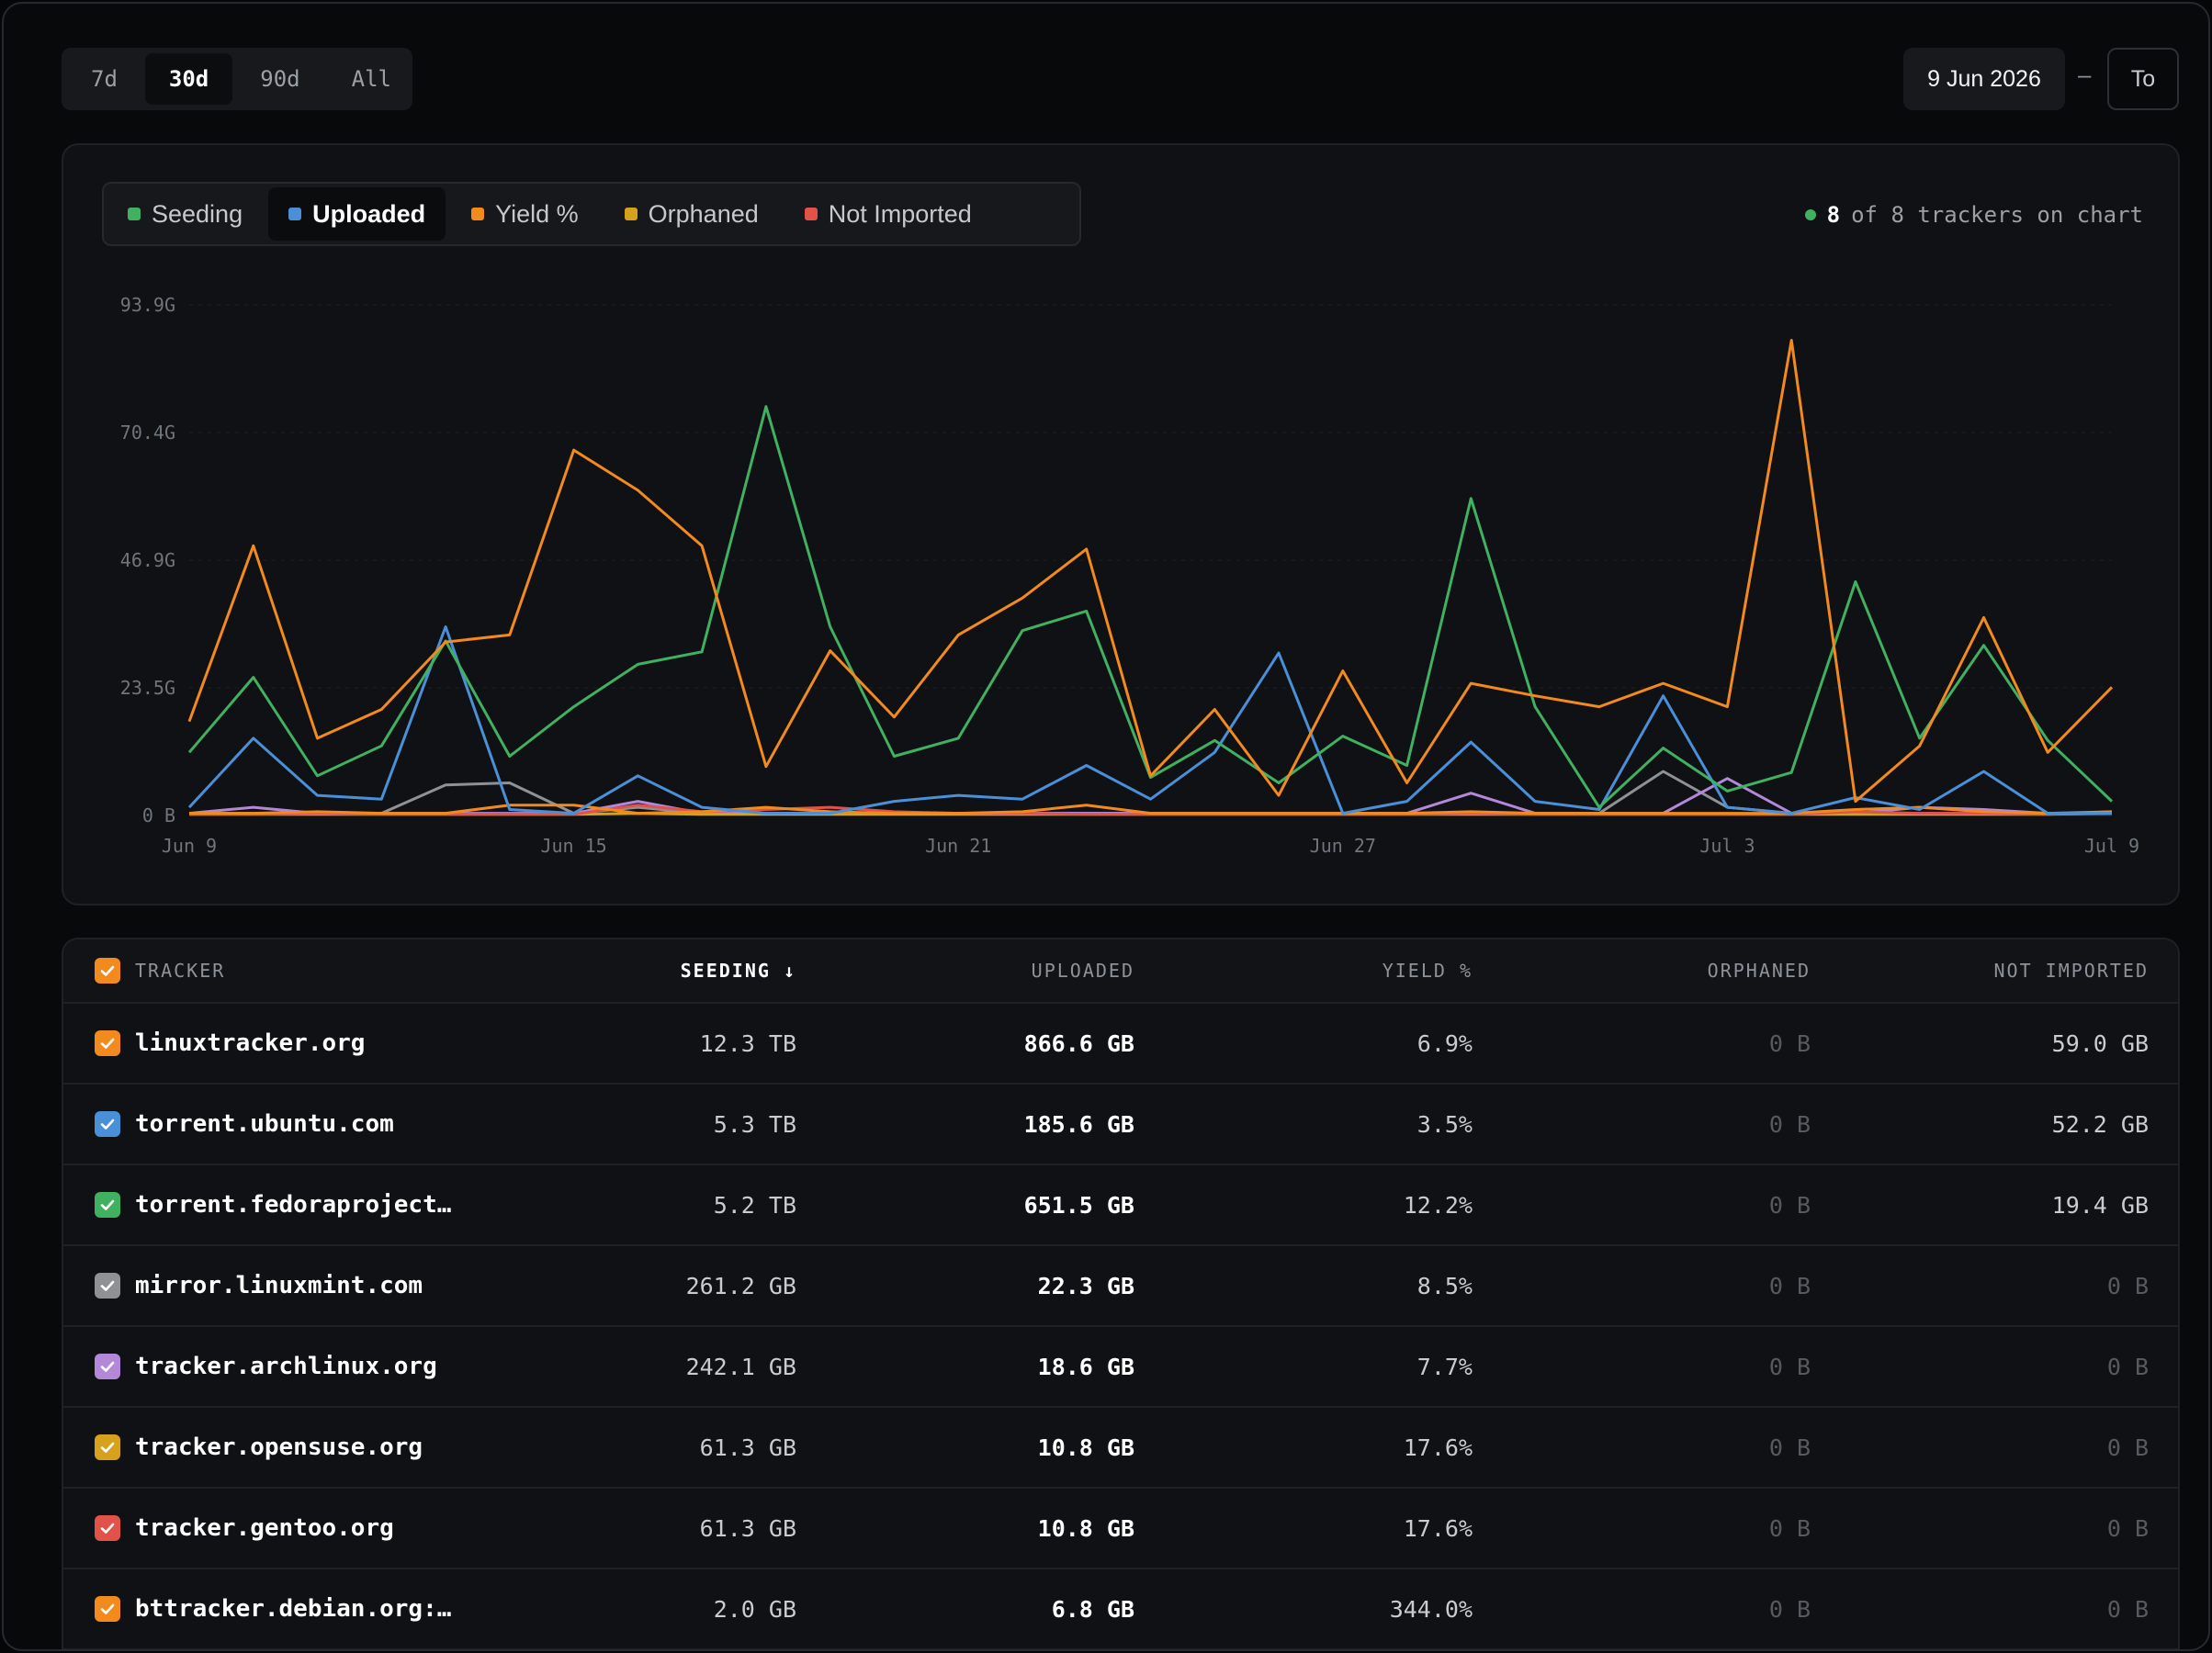  What do you see at coordinates (180, 971) in the screenshot?
I see `header-tracker: TRACKER` at bounding box center [180, 971].